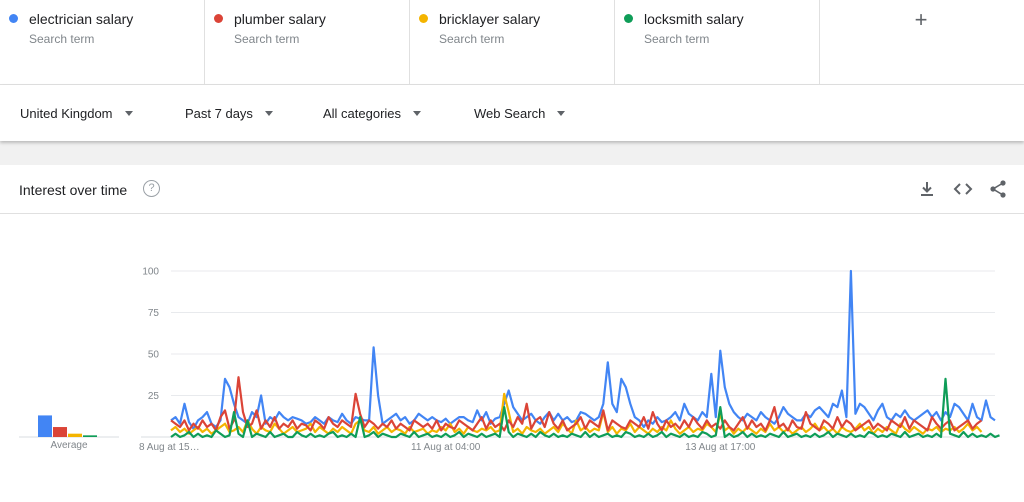  Describe the element at coordinates (73, 190) in the screenshot. I see `card-title: Interest over time` at that location.